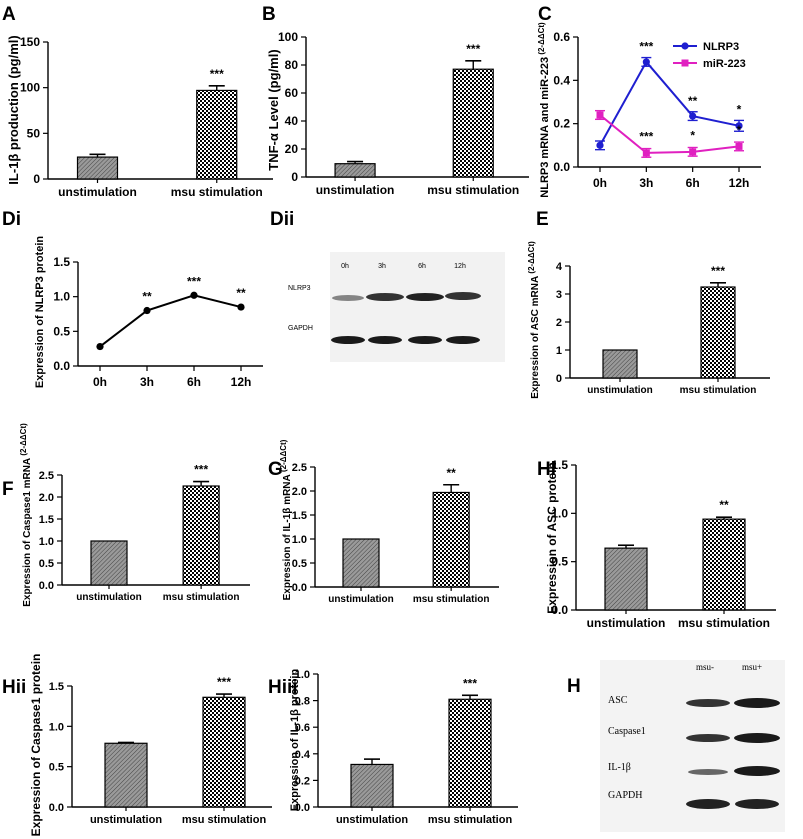 Image resolution: width=803 pixels, height=839 pixels. Describe the element at coordinates (147, 382) in the screenshot. I see `x-tick-label: 3h` at that location.